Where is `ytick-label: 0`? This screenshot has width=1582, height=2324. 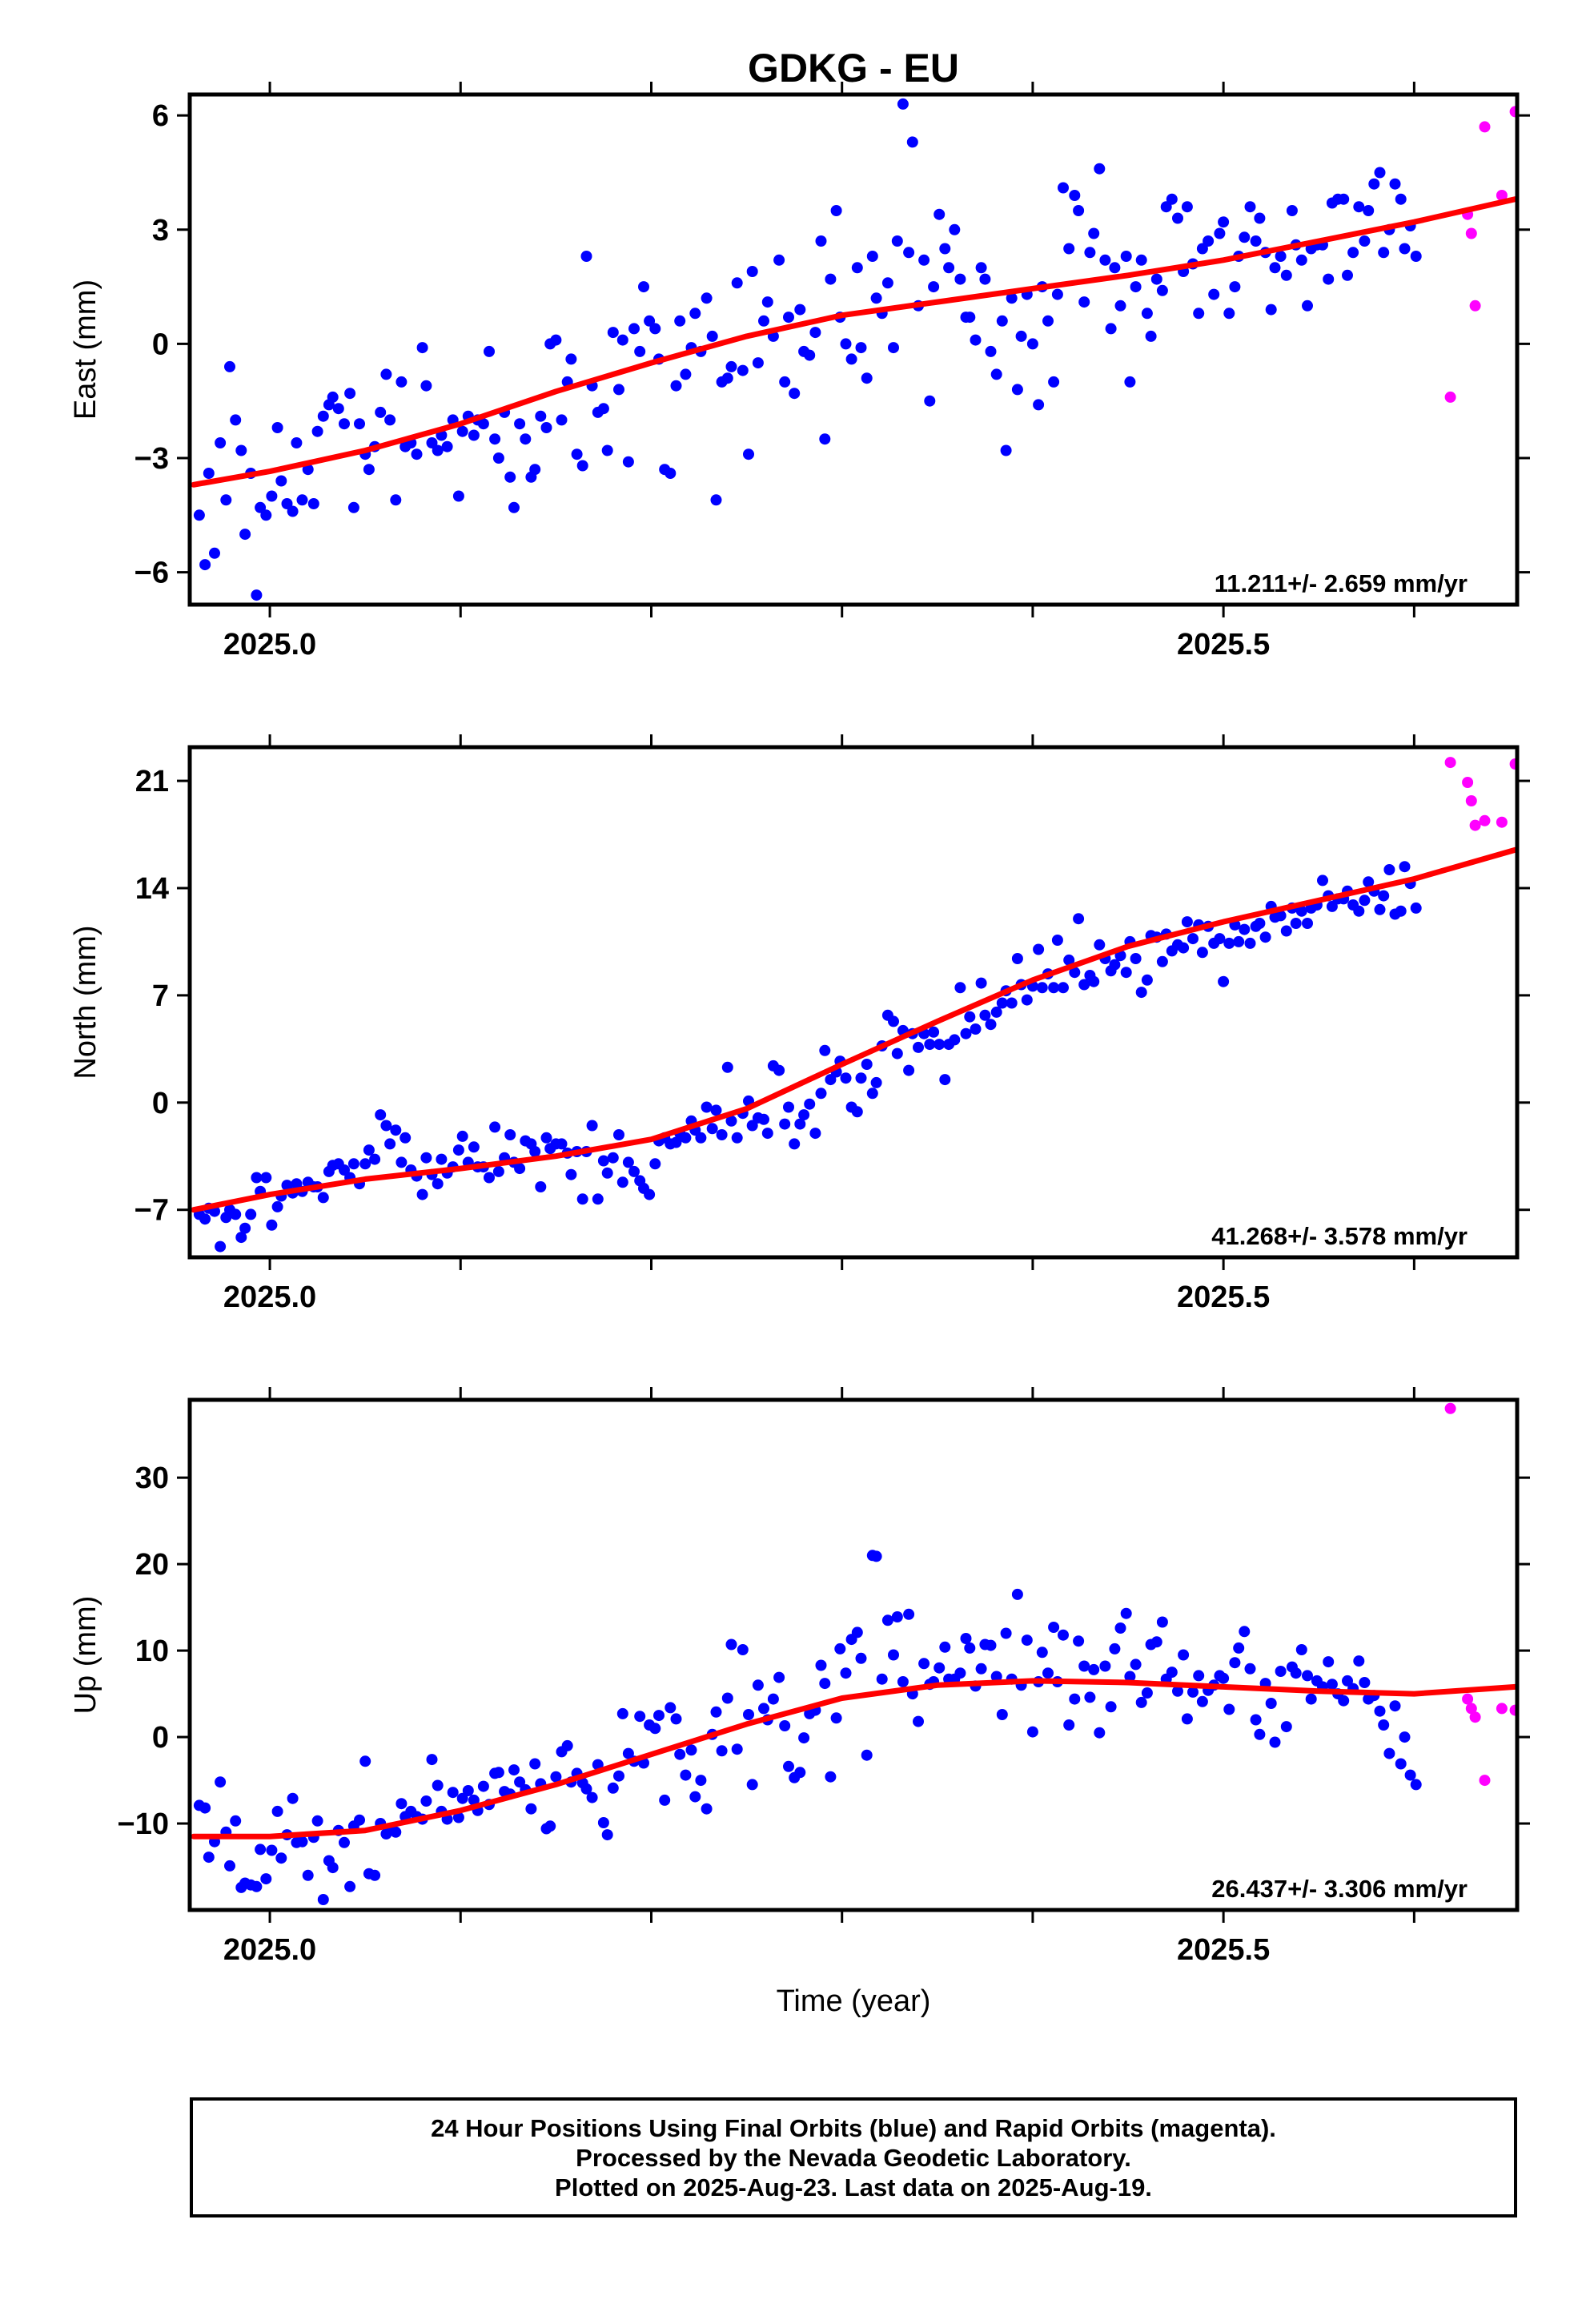 ytick-label: 0 is located at coordinates (161, 1738).